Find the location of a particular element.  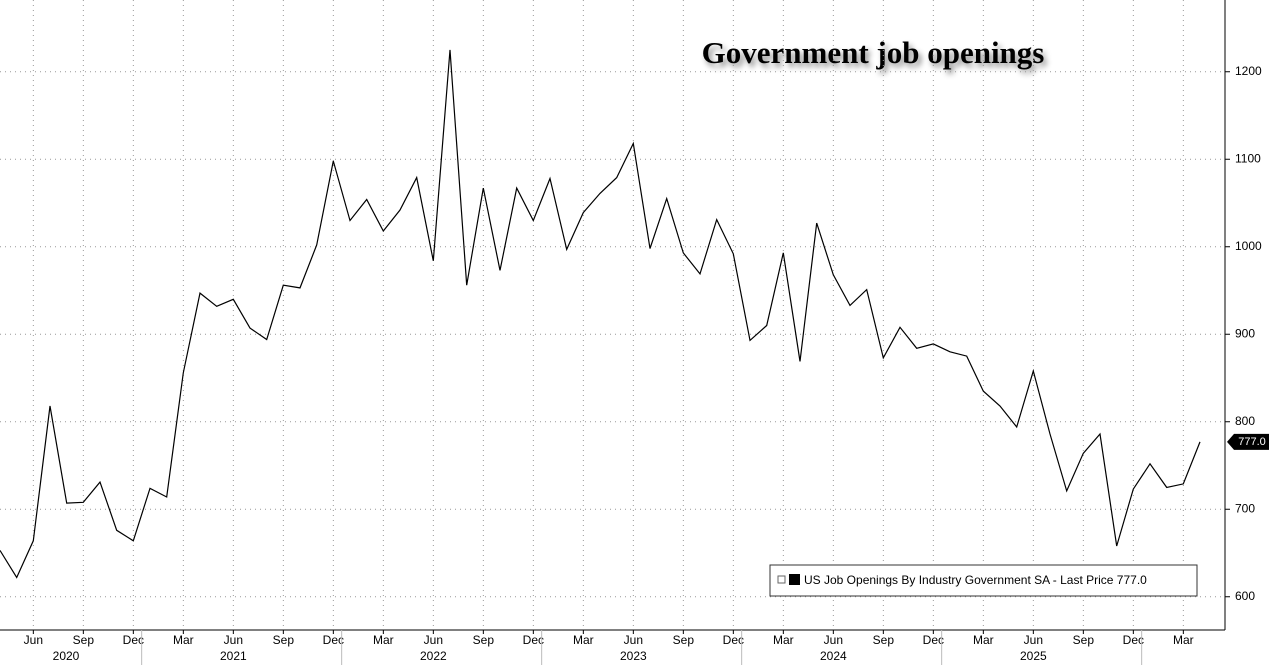

year-label: 2024 is located at coordinates (833, 656).